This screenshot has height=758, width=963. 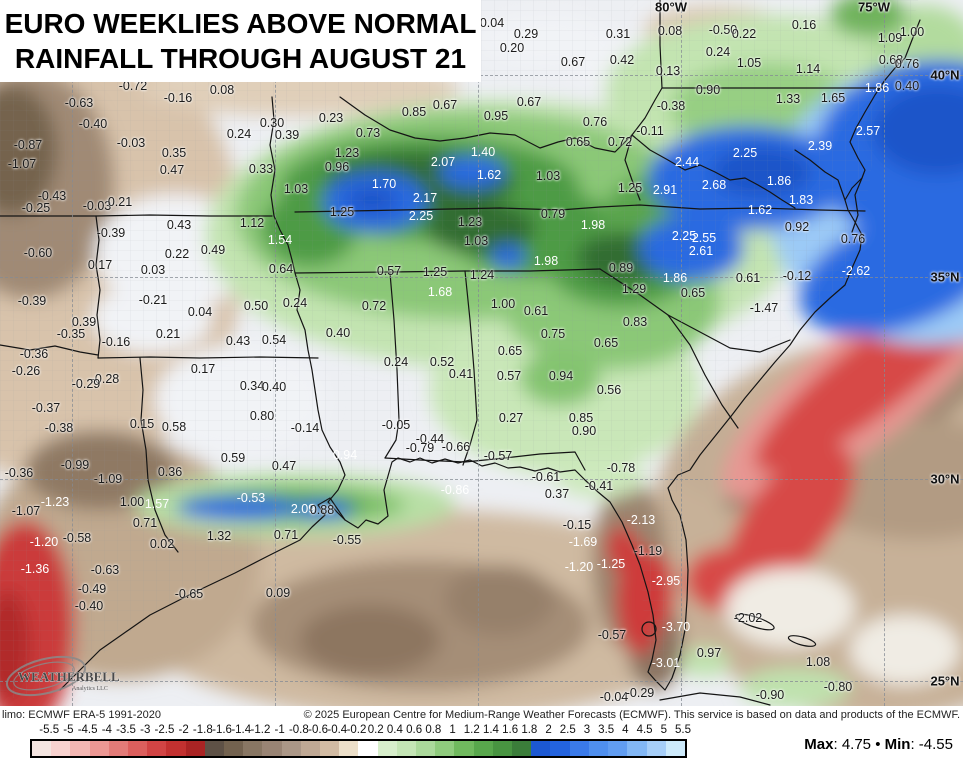 What do you see at coordinates (671, 7) in the screenshot?
I see `longitude-label: 80°W` at bounding box center [671, 7].